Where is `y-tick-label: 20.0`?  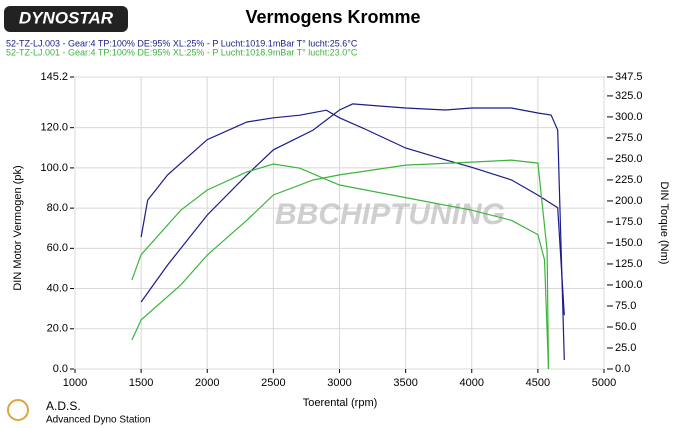
y-tick-label: 20.0 is located at coordinates (57, 329).